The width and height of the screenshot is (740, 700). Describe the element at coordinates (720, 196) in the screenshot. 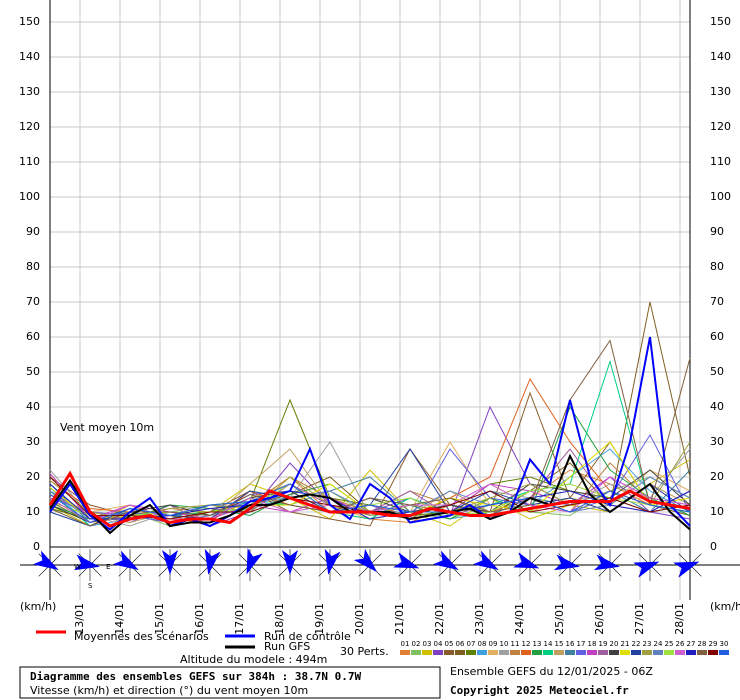

I see `y-tick-label-right: 100` at that location.